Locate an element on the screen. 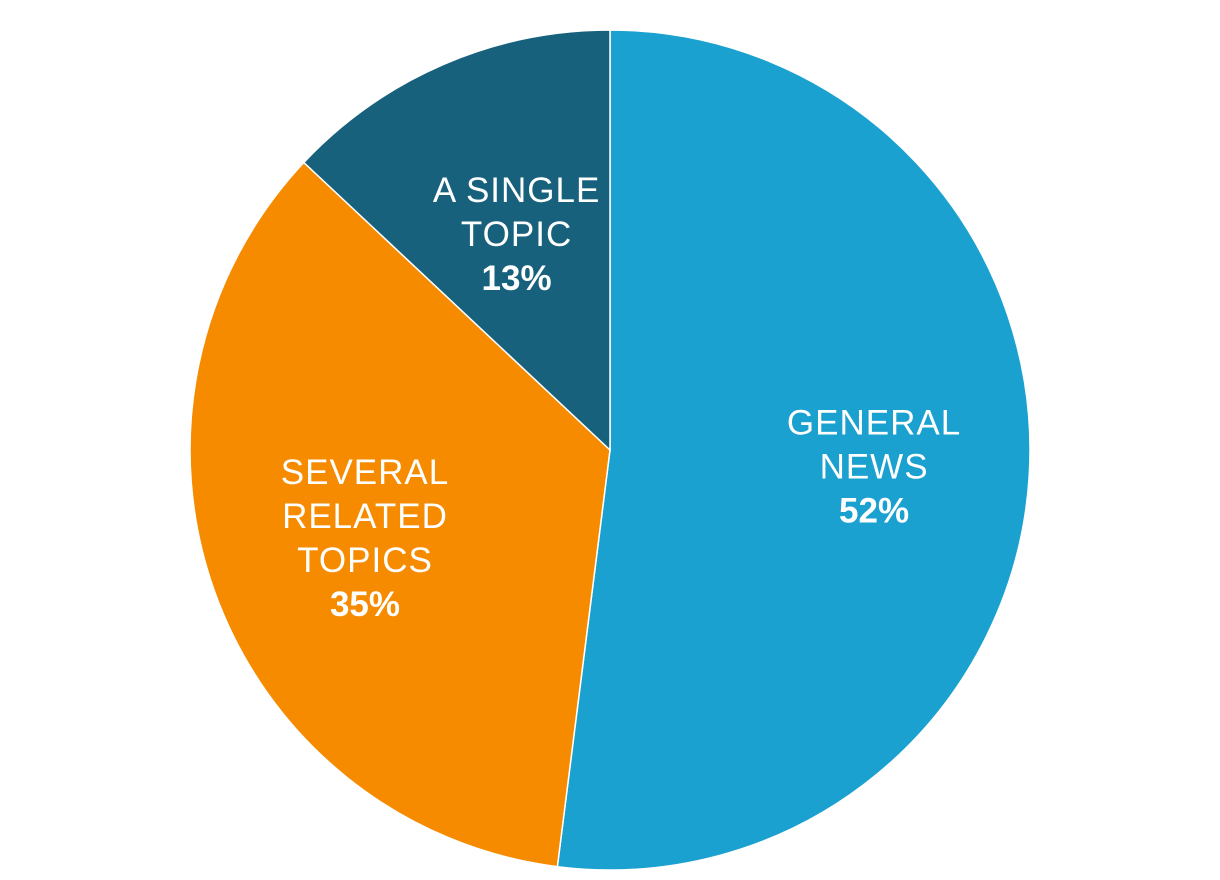 The height and width of the screenshot is (880, 1220). slice-label-several-related-topics: SEVERAL RELATED TOPICS 35% is located at coordinates (365, 538).